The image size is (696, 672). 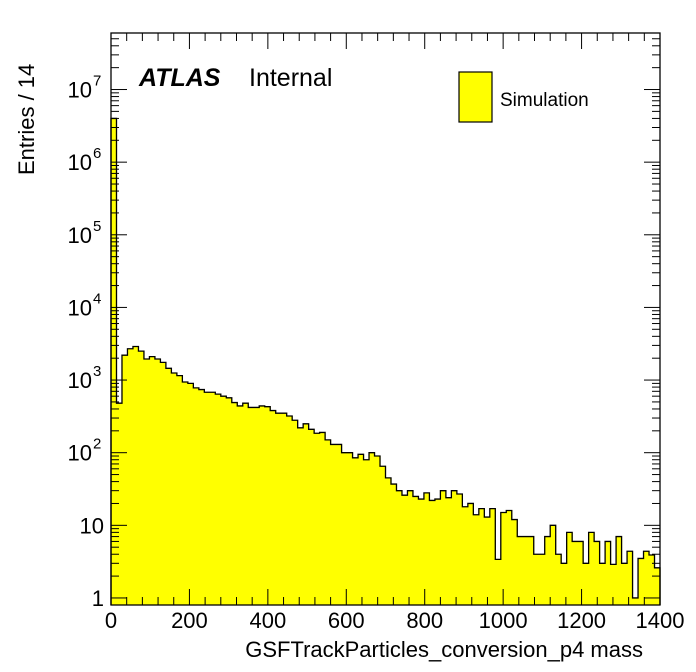 What do you see at coordinates (111, 620) in the screenshot?
I see `x-tick-label: 0` at bounding box center [111, 620].